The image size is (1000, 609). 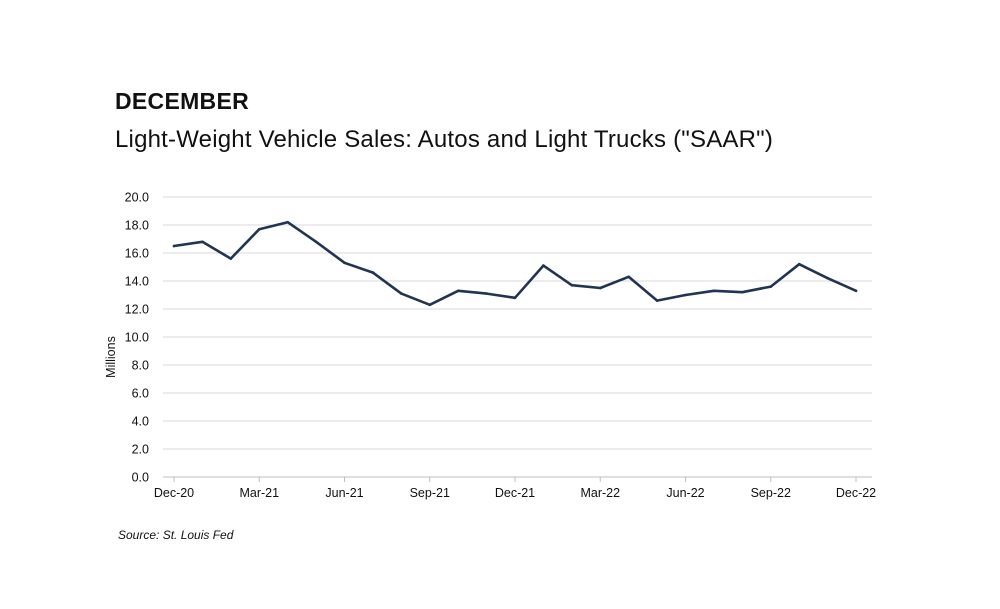 What do you see at coordinates (111, 357) in the screenshot?
I see `y-axis-label: Millions` at bounding box center [111, 357].